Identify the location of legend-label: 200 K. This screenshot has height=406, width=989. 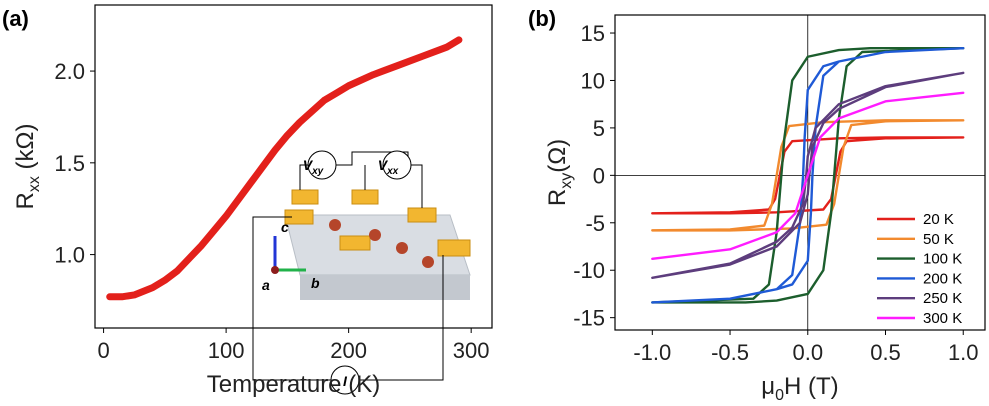
(942, 278).